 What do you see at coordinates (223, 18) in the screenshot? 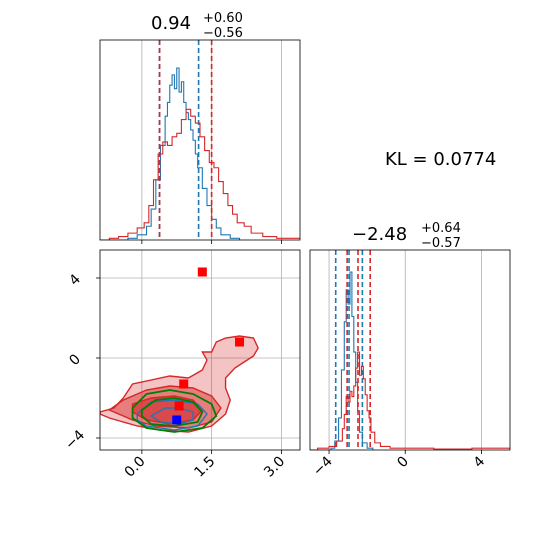
I see `top-panel-title-plus: +0.60` at bounding box center [223, 18].